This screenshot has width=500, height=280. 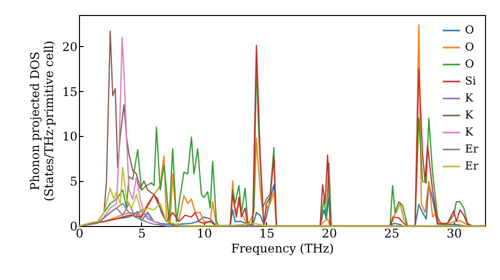 What do you see at coordinates (267, 233) in the screenshot?
I see `x-tick-label: 15` at bounding box center [267, 233].